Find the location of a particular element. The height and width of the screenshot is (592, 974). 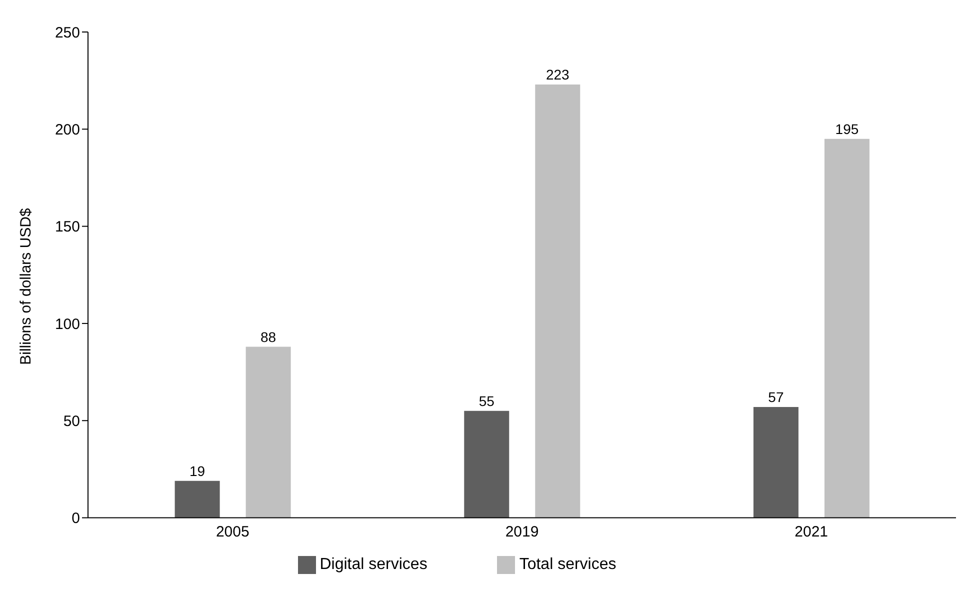

x-tick-label: 2005 is located at coordinates (233, 531).